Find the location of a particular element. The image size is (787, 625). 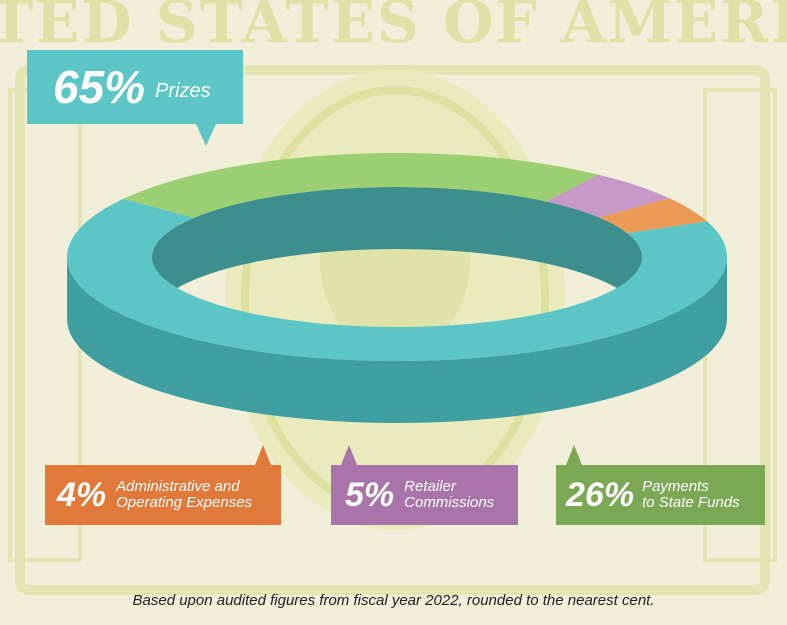

state-funds-percent: 26% is located at coordinates (600, 495).